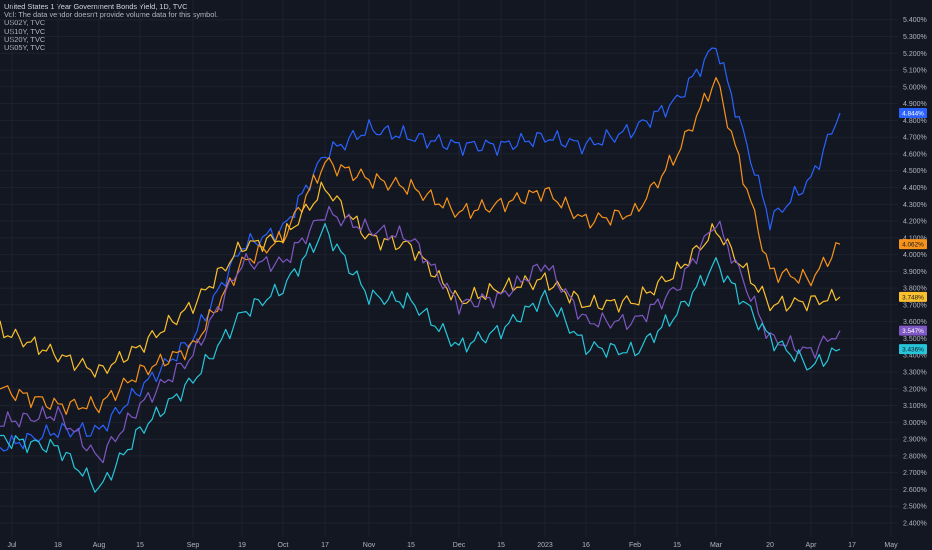 The height and width of the screenshot is (550, 932). I want to click on price-tags: 4.844% 4.062% 3.748% 3.547% 3.436%, so click(913, 231).